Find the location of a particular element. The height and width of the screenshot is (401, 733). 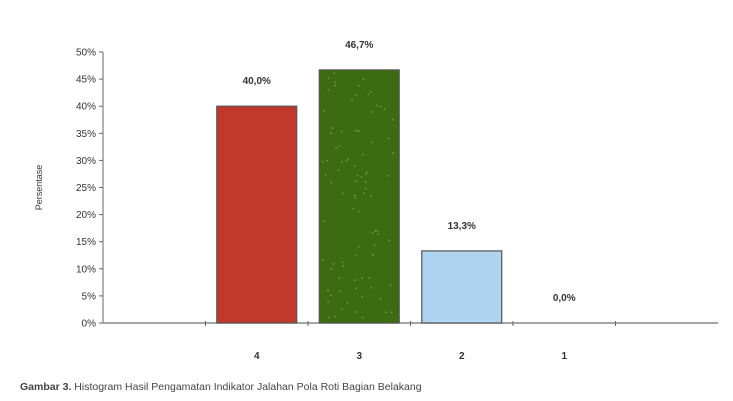

data-label-1: 0,0% is located at coordinates (564, 298).